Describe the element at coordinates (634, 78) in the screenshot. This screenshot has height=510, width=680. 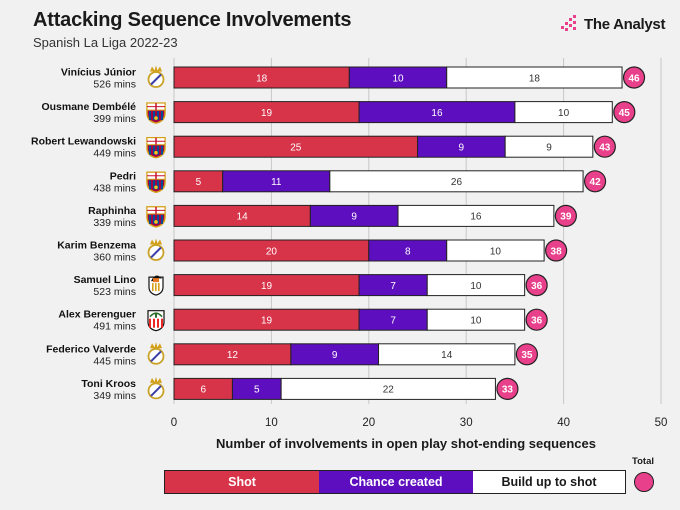
I see `total-value-label: 46` at that location.